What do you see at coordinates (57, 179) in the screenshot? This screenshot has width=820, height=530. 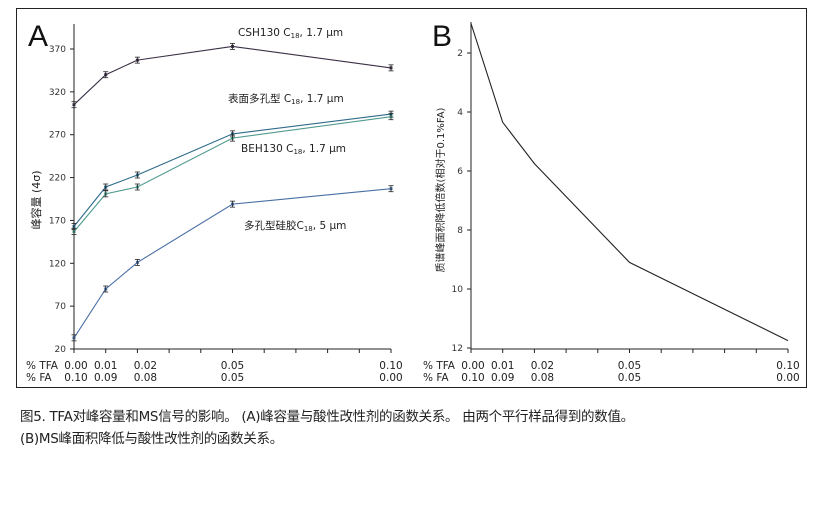 I see `y-tick-label: 220` at bounding box center [57, 179].